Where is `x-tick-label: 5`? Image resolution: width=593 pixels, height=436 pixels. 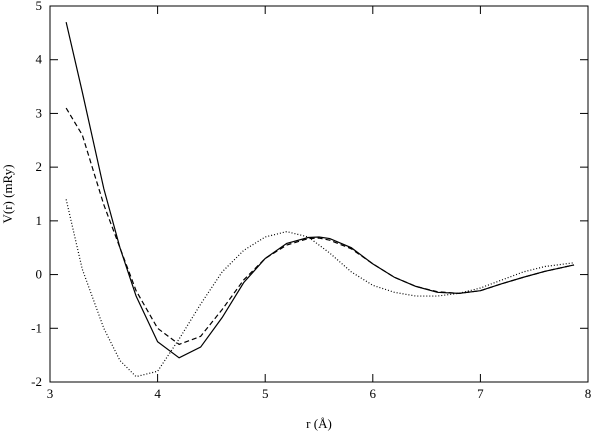 x-tick-label: 5 is located at coordinates (265, 393).